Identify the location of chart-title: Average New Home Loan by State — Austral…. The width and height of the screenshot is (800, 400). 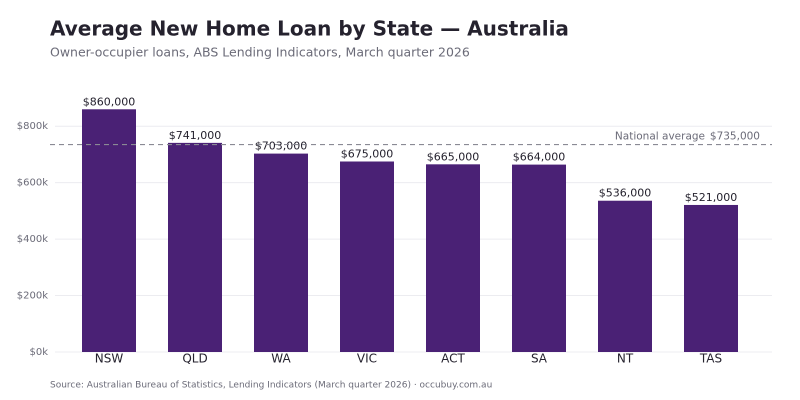
(309, 29).